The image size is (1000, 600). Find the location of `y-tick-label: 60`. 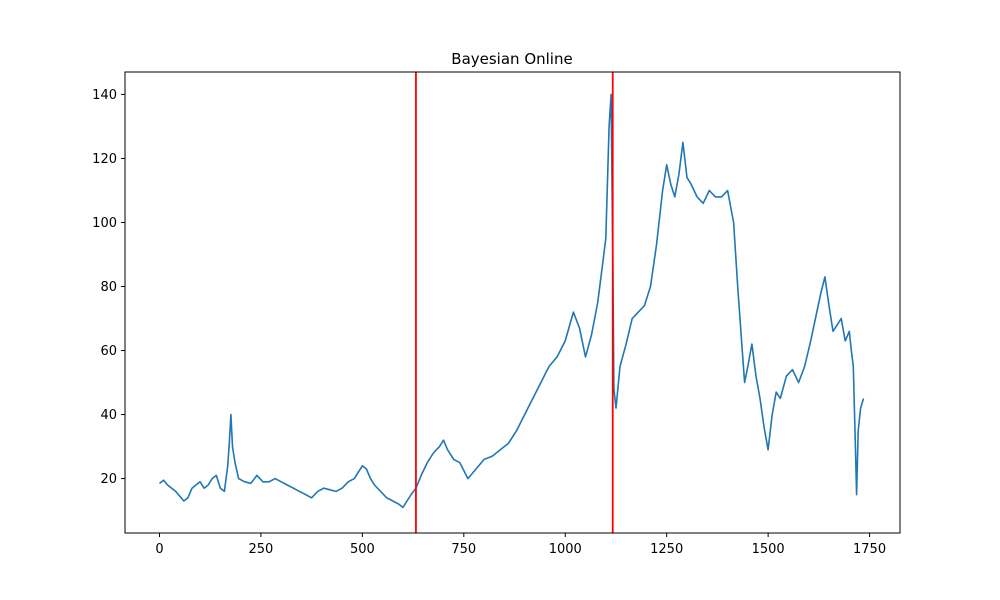

y-tick-label: 60 is located at coordinates (108, 351).